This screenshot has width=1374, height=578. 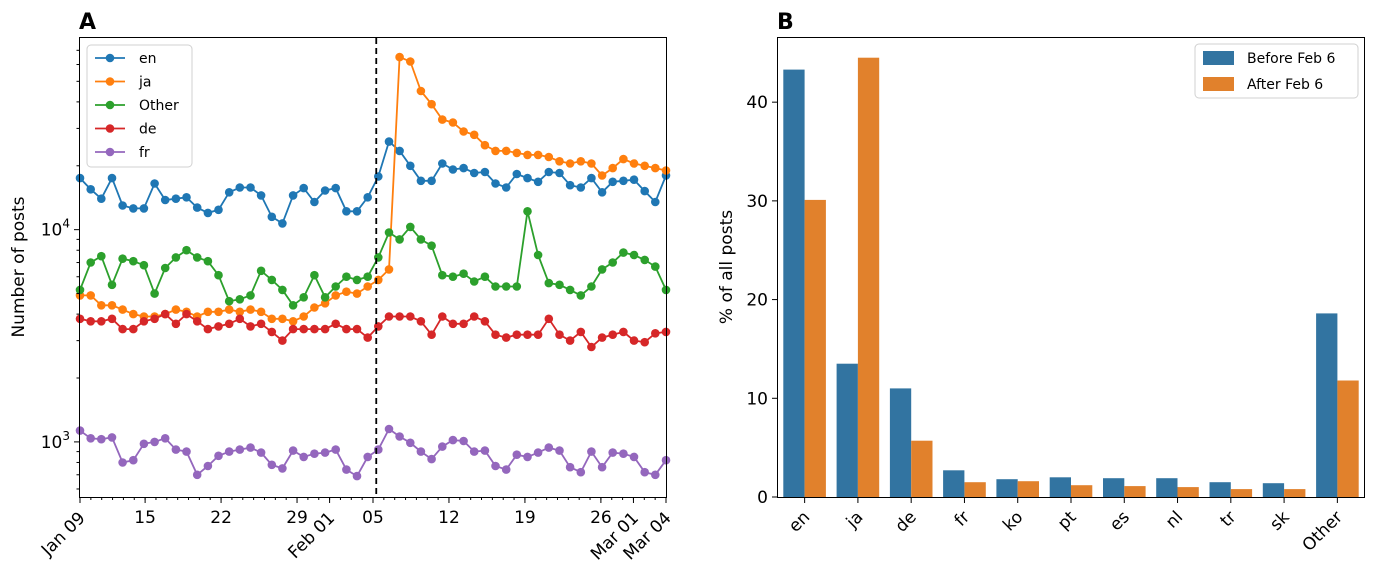 What do you see at coordinates (1218, 58) in the screenshot?
I see `legend-swatch-before` at bounding box center [1218, 58].